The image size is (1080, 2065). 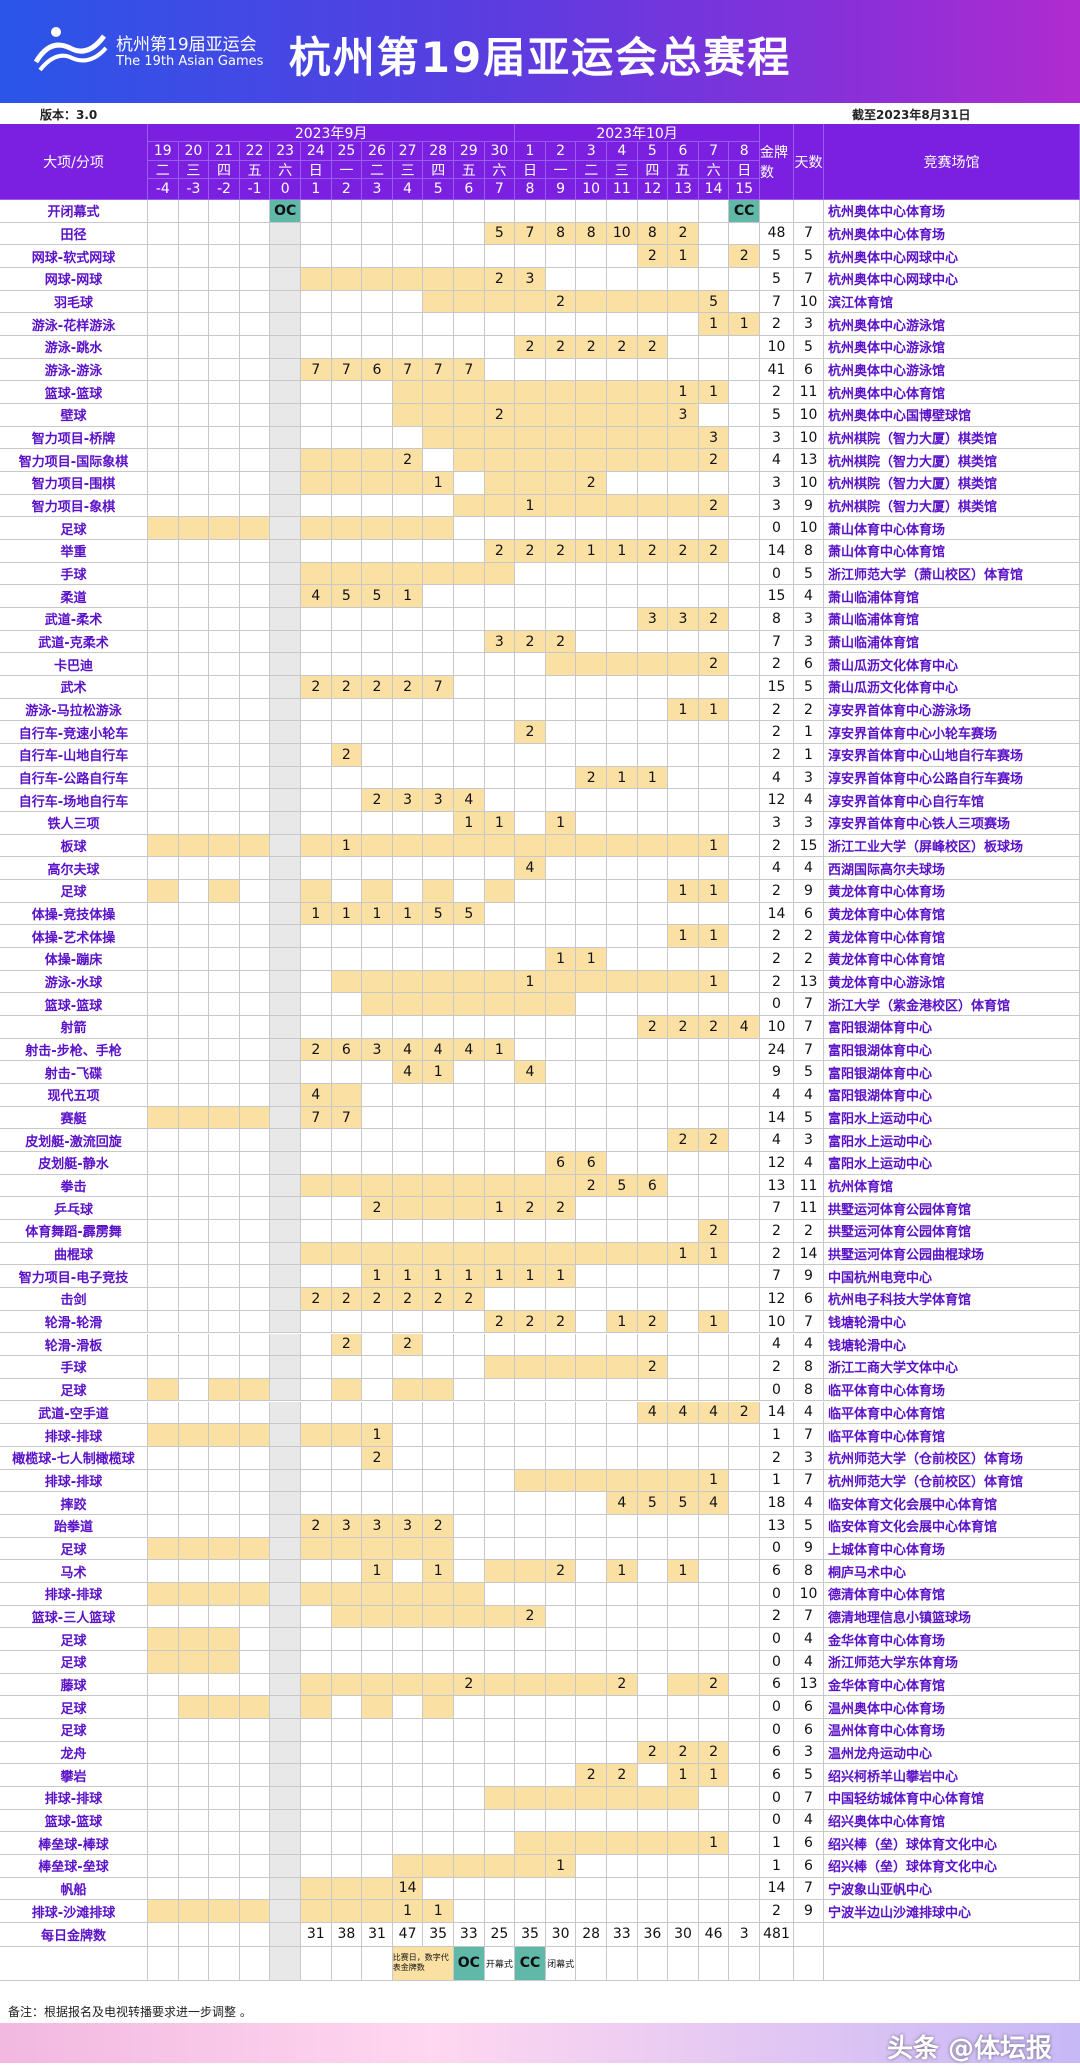 What do you see at coordinates (809, 1934) in the screenshot?
I see `empty-cell` at bounding box center [809, 1934].